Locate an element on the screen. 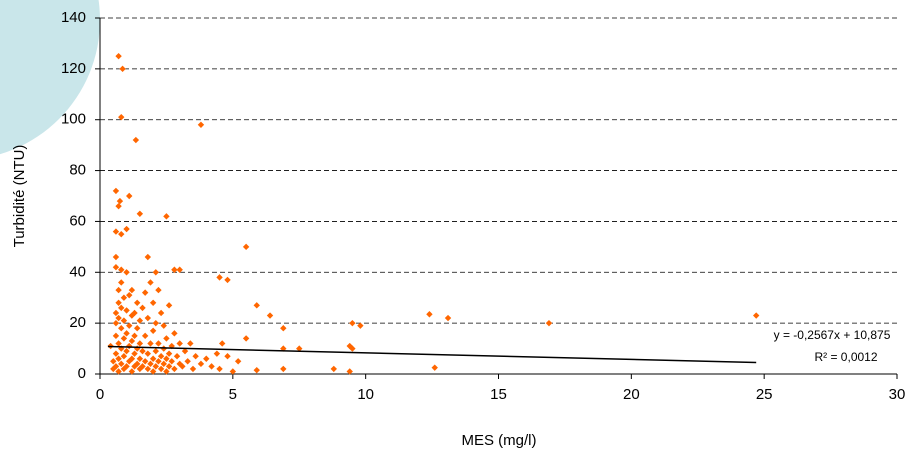  y-tick-label: 100 is located at coordinates (73, 119).